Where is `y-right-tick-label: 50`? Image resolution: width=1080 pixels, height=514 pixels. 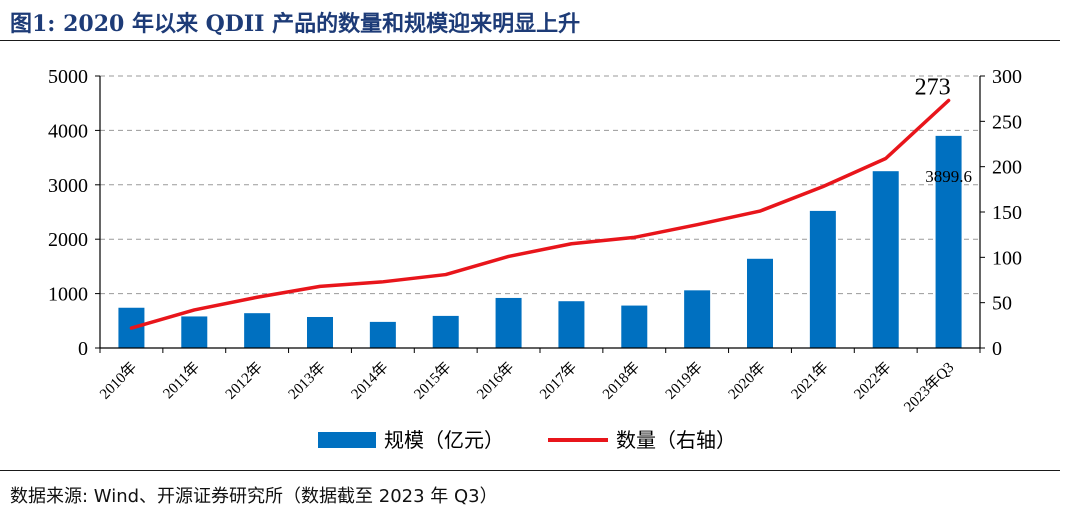
y-right-tick-label: 50 is located at coordinates (1002, 304).